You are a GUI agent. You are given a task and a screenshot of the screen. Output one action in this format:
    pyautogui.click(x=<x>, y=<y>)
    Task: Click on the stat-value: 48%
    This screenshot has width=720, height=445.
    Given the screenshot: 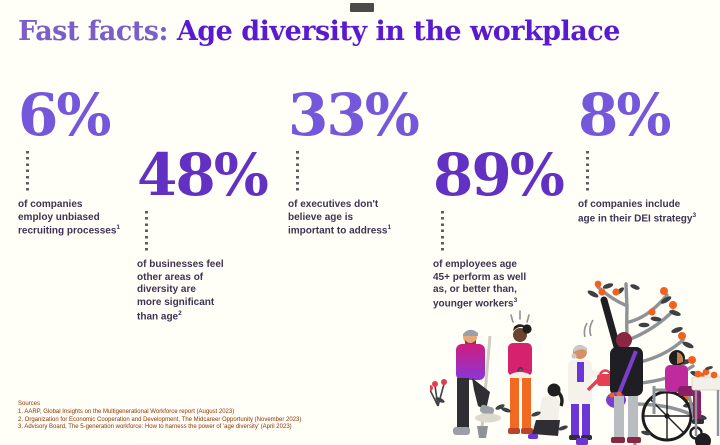 What is the action you would take?
    pyautogui.click(x=203, y=175)
    